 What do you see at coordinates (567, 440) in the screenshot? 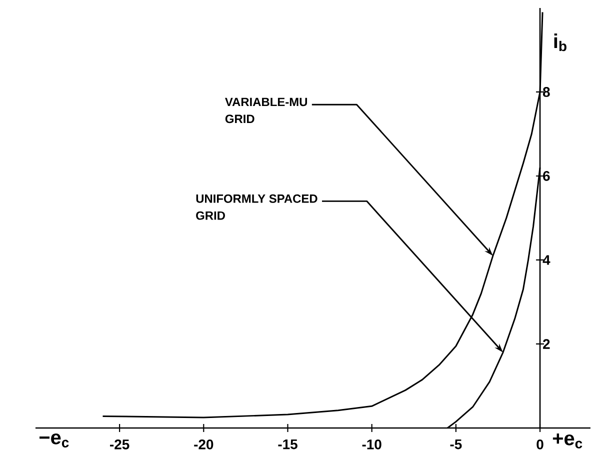
I see `x-axis-title: +e$_{c}$` at bounding box center [567, 440].